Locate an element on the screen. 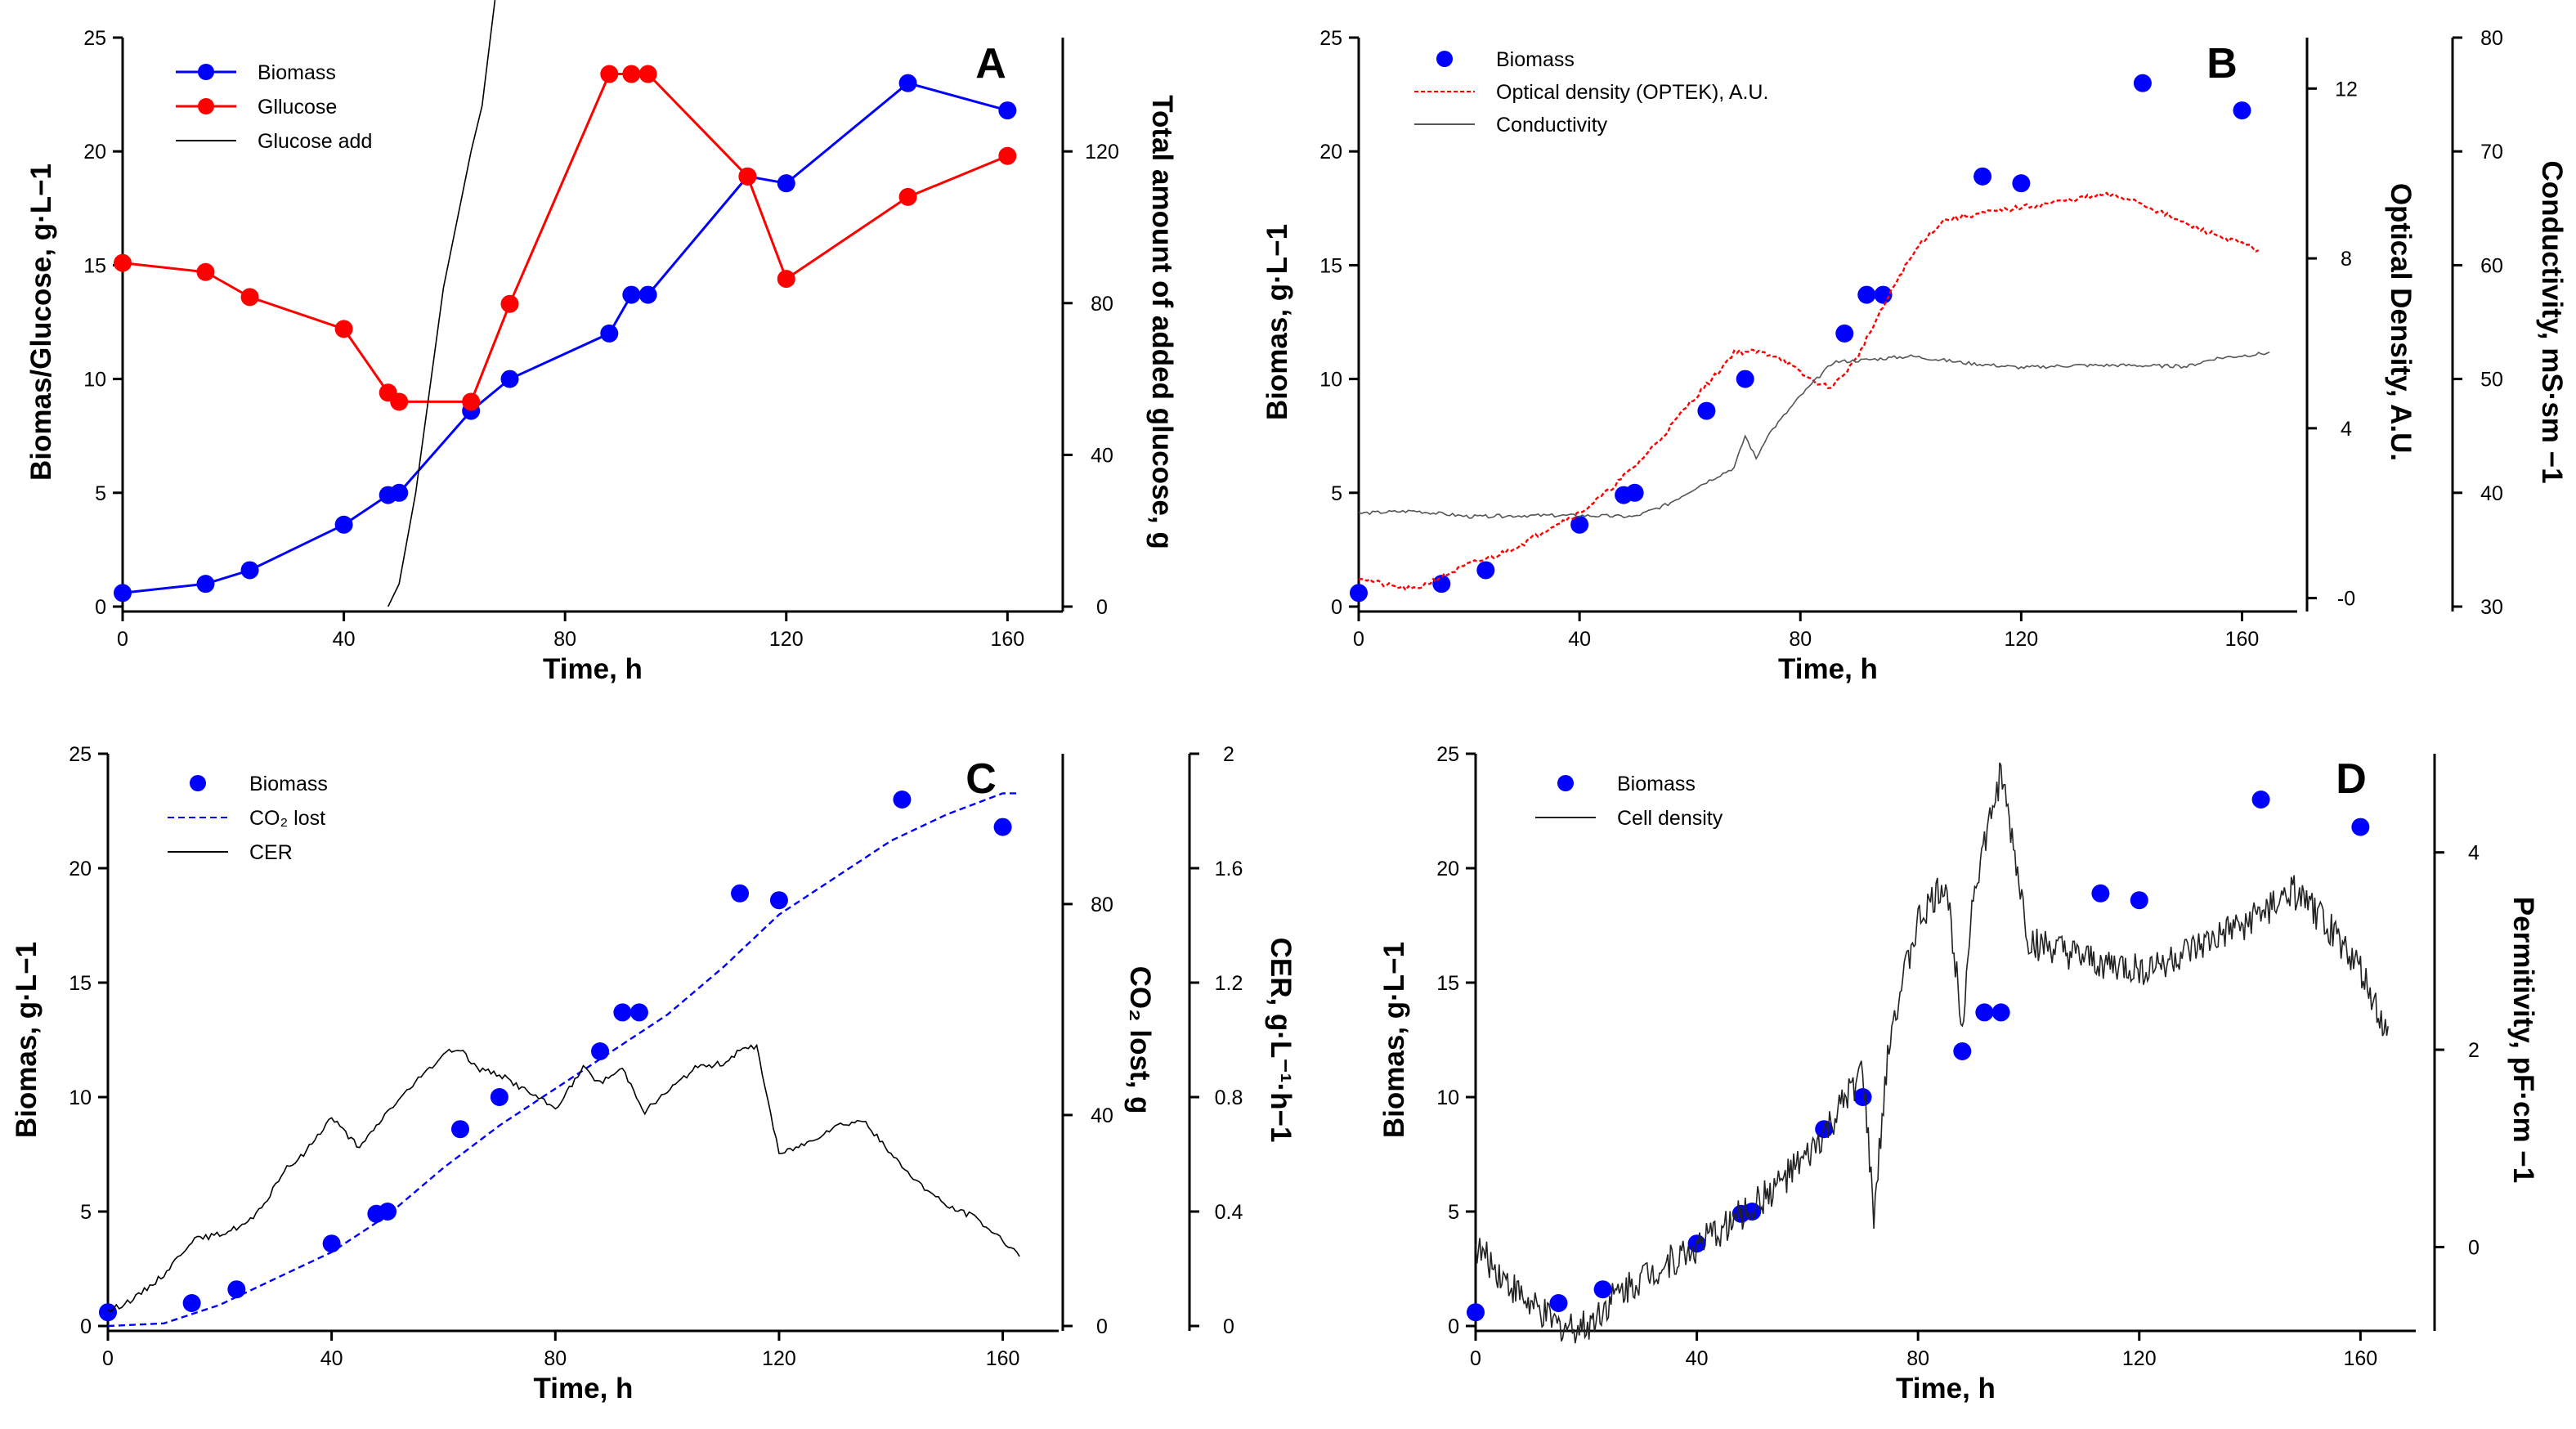  y-axis-title: Biomas, g·L−1 is located at coordinates (27, 1040).